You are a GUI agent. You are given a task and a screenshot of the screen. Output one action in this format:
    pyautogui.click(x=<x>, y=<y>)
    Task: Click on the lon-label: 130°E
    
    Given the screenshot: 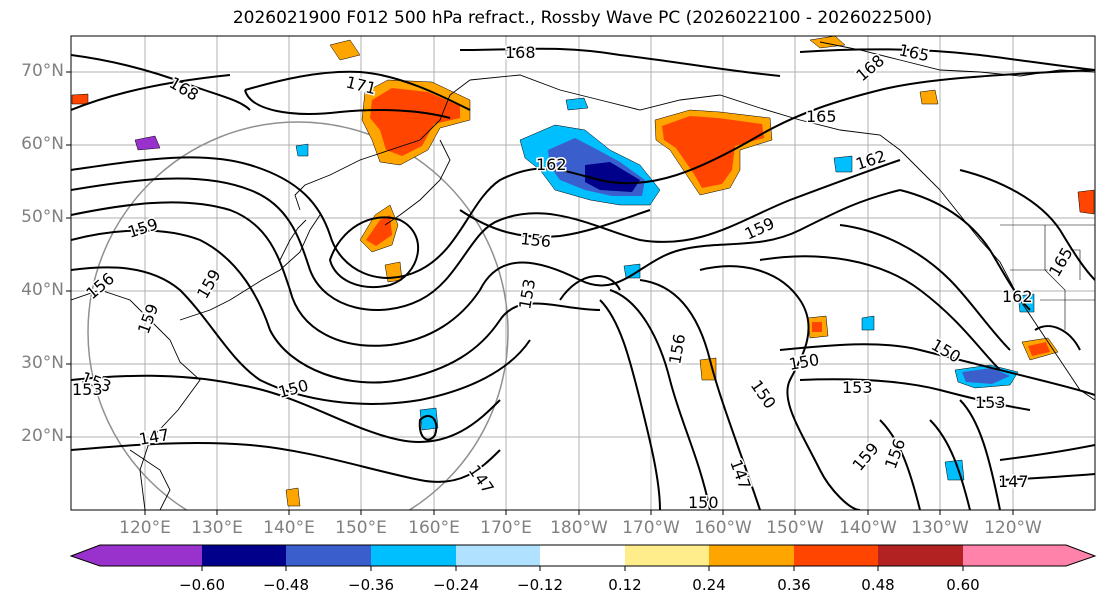 What is the action you would take?
    pyautogui.click(x=217, y=528)
    